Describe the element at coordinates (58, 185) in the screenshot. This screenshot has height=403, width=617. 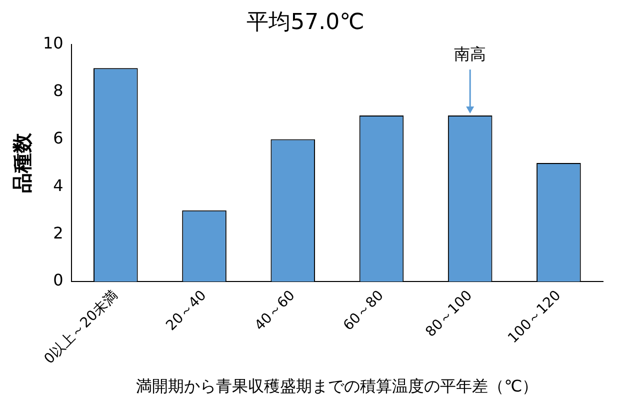
I see `y-tick-label: 4` at that location.